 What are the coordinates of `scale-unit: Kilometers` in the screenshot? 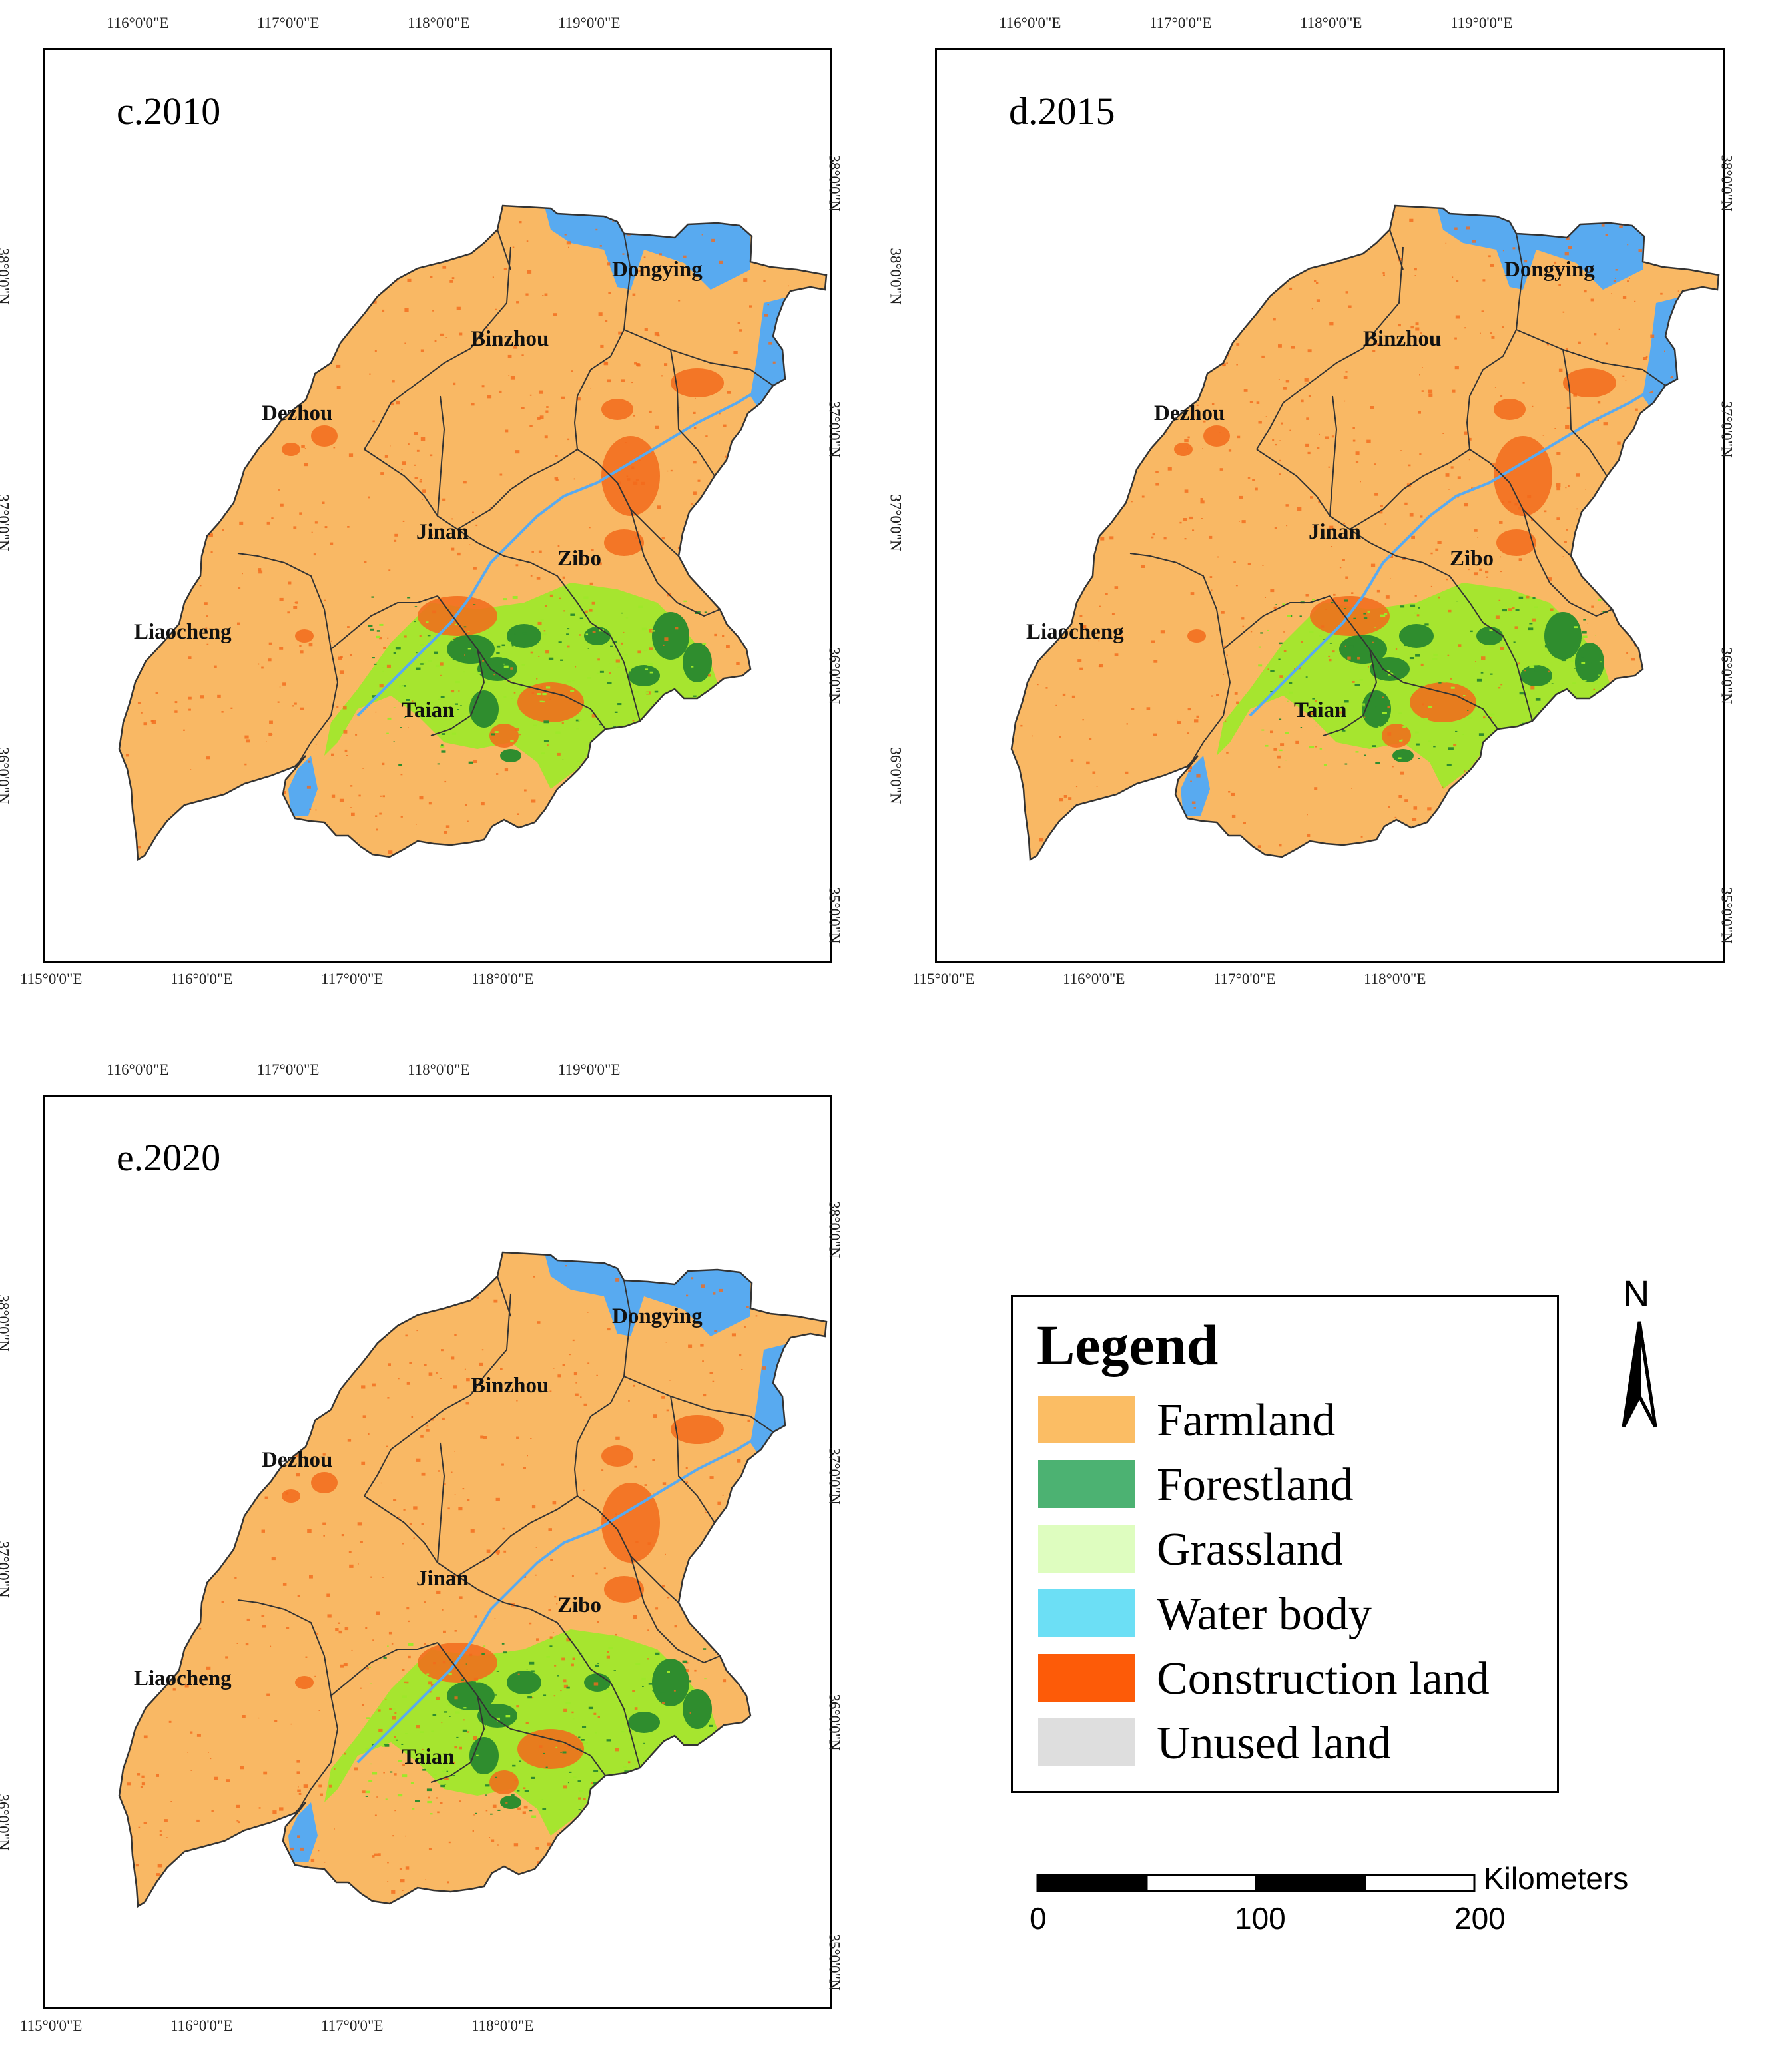 It's located at (1556, 1878).